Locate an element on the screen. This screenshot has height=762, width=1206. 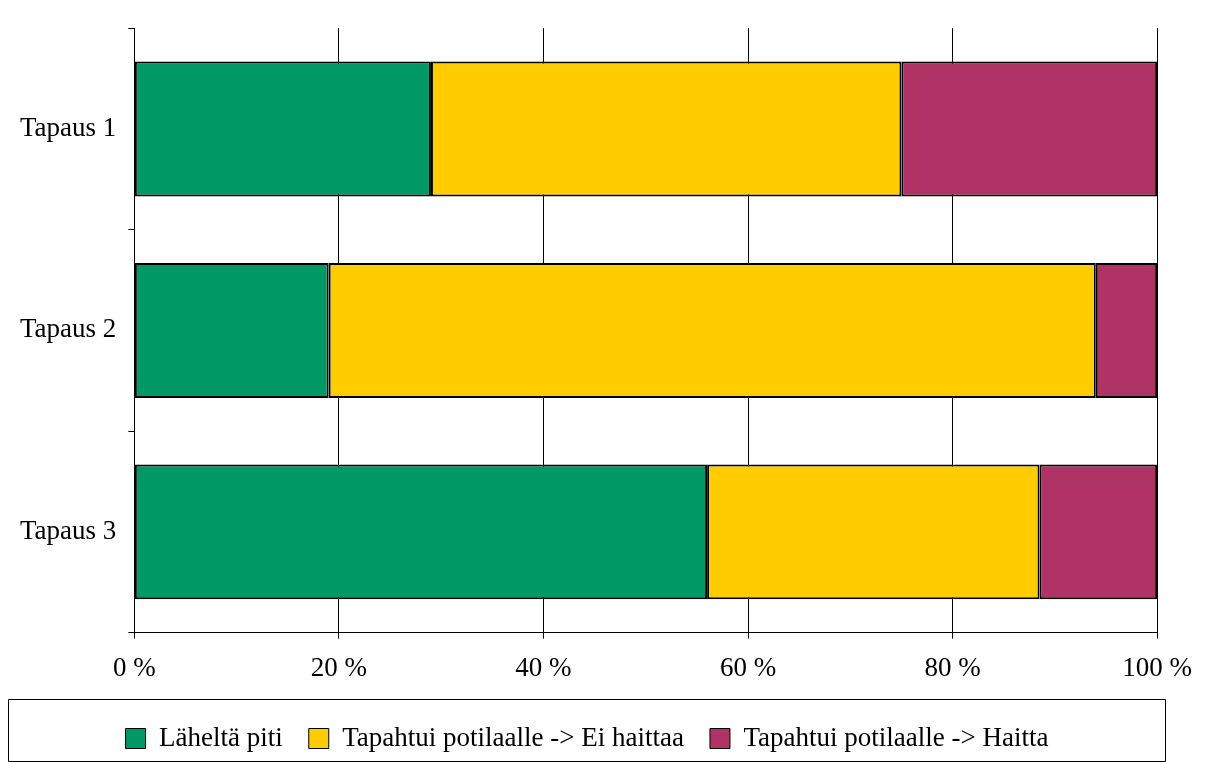
x-tick-label: 40 % is located at coordinates (543, 666).